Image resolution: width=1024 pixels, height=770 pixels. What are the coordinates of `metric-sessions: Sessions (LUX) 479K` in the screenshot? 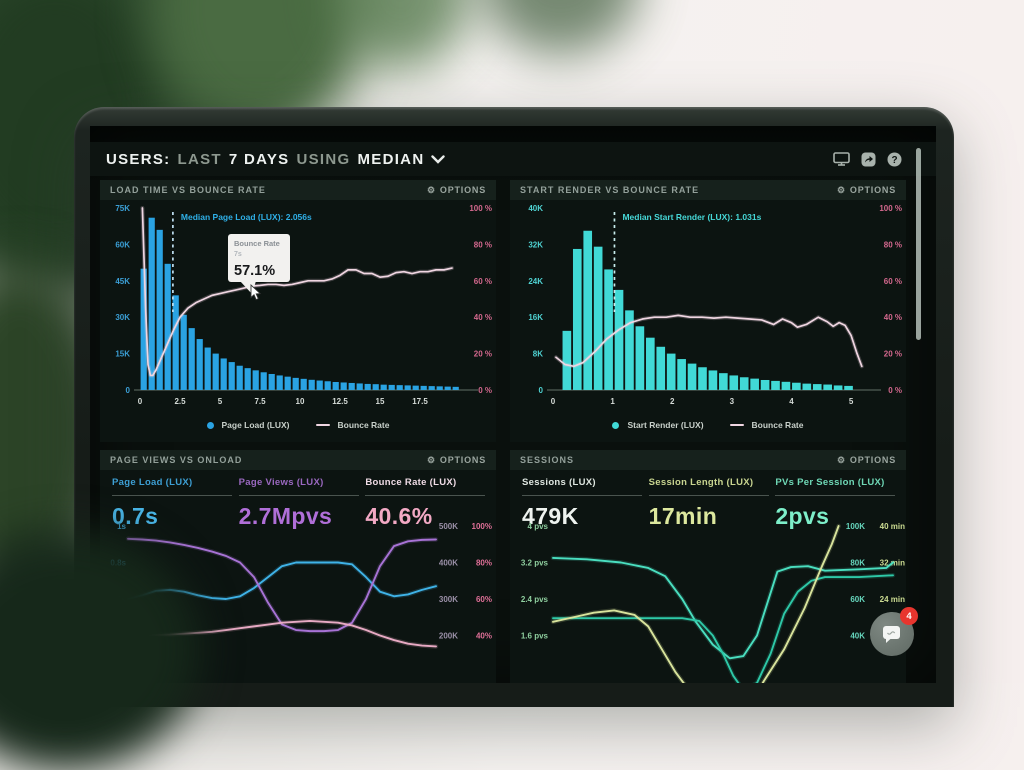 It's located at (585, 501).